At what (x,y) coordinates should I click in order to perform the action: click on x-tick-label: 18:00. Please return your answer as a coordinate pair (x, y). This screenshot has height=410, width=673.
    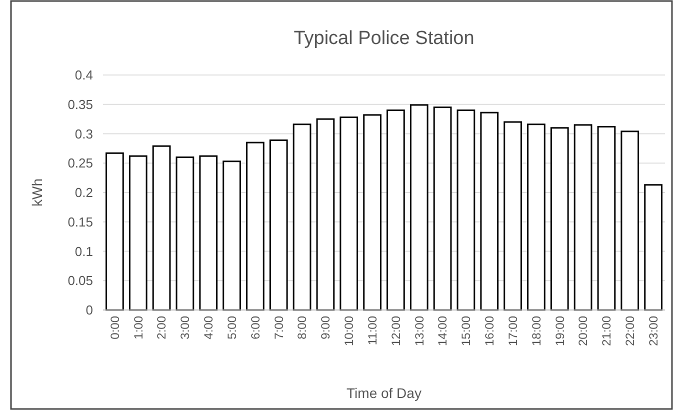
    Looking at the image, I should click on (536, 331).